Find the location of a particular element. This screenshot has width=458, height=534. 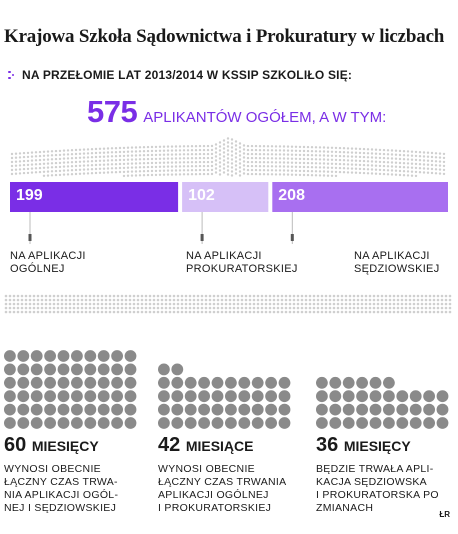

author-credit: ŁR is located at coordinates (444, 514).